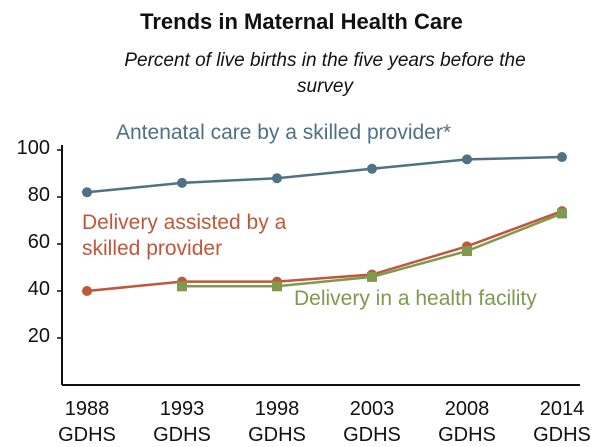 Image resolution: width=603 pixels, height=447 pixels. What do you see at coordinates (372, 422) in the screenshot?
I see `x-tick-label: 2003 GDHS` at bounding box center [372, 422].